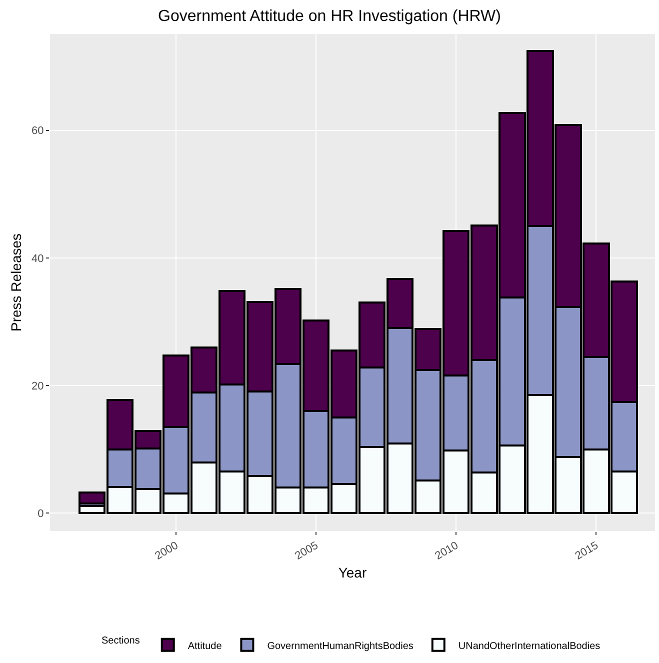 This screenshot has width=659, height=663. I want to click on x-axis-title: Year, so click(352, 572).